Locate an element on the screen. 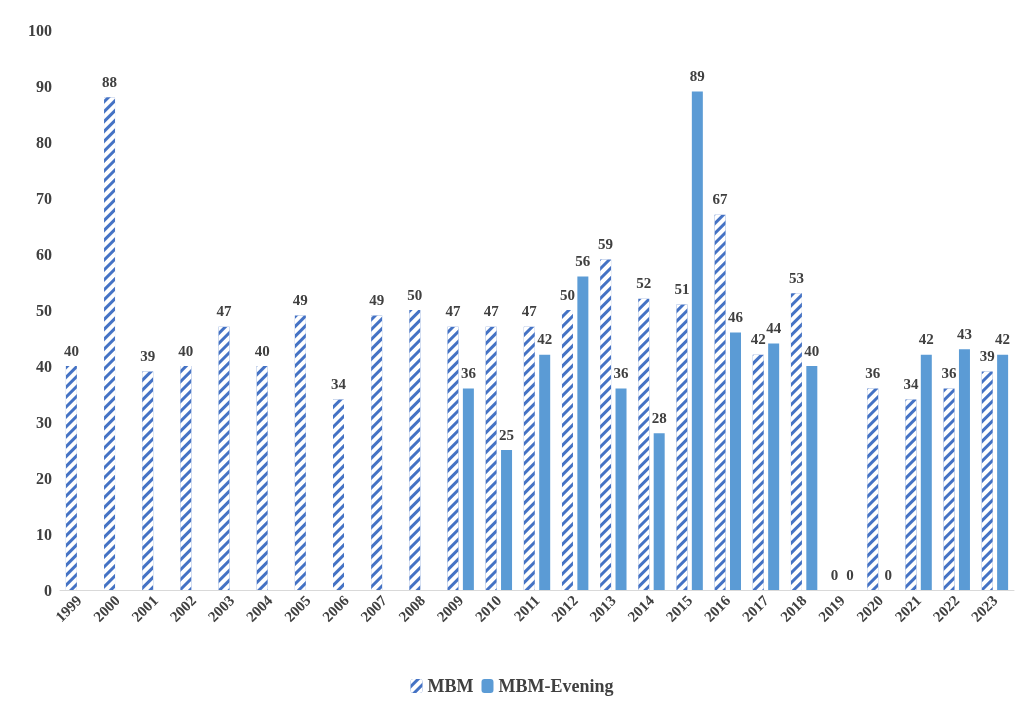 Image resolution: width=1024 pixels, height=710 pixels. data-label: 88 is located at coordinates (110, 81).